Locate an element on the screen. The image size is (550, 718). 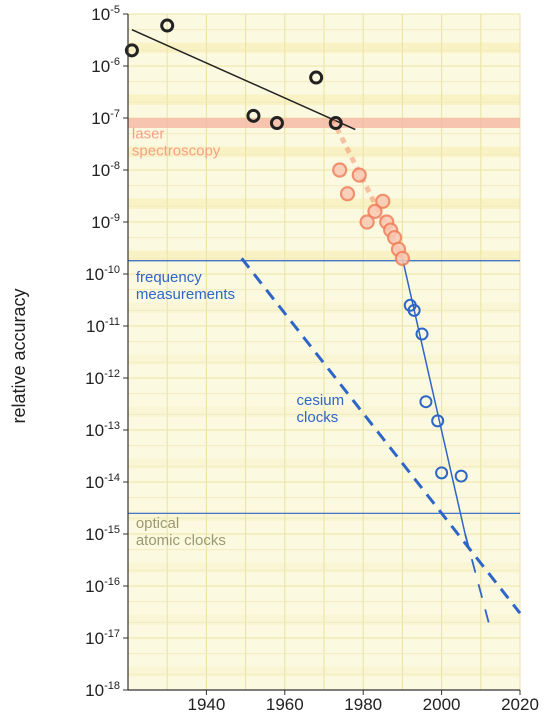
y-tick-exponent: -16 is located at coordinates (112, 582).